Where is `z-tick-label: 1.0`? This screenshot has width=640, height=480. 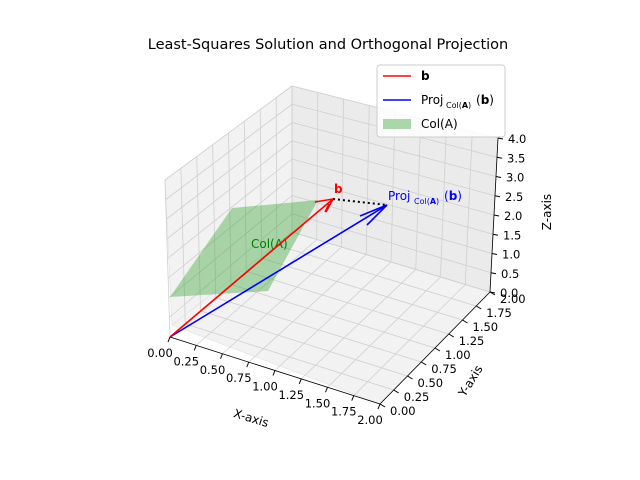 z-tick-label: 1.0 is located at coordinates (511, 255).